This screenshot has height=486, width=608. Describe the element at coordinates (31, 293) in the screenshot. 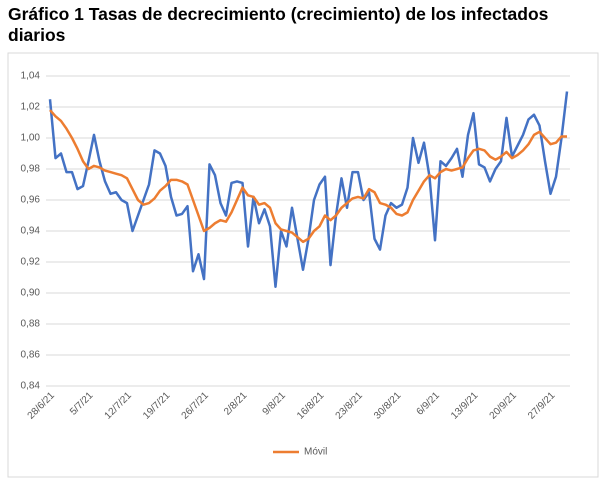

I see `y-tick-label: 0,90` at that location.